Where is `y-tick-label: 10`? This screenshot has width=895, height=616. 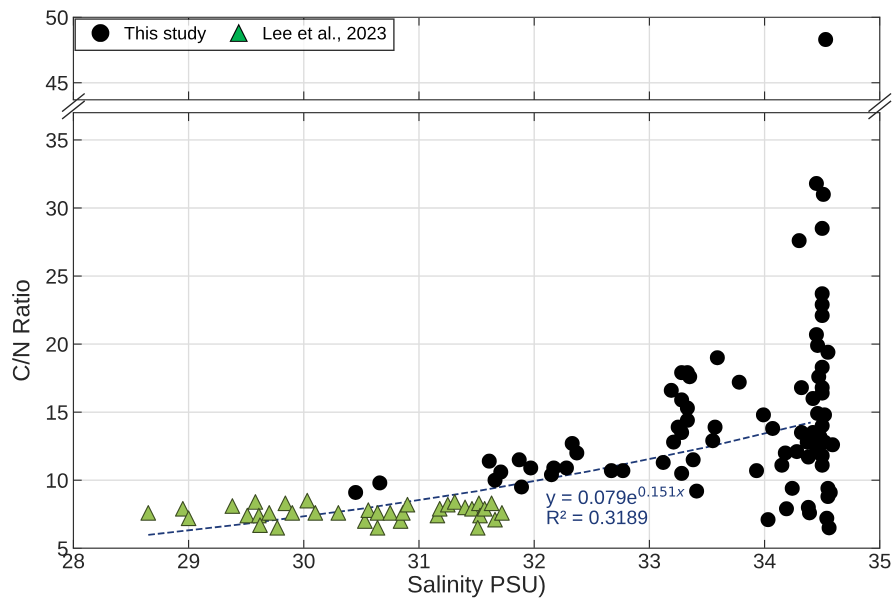 y-tick-label: 10 is located at coordinates (57, 480).